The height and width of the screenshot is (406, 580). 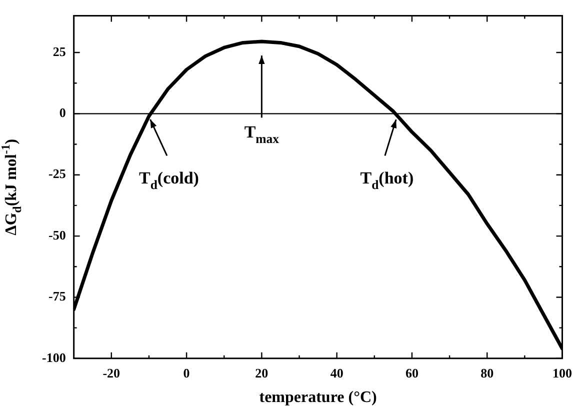 What do you see at coordinates (186, 373) in the screenshot?
I see `x-tick-label: 0` at bounding box center [186, 373].